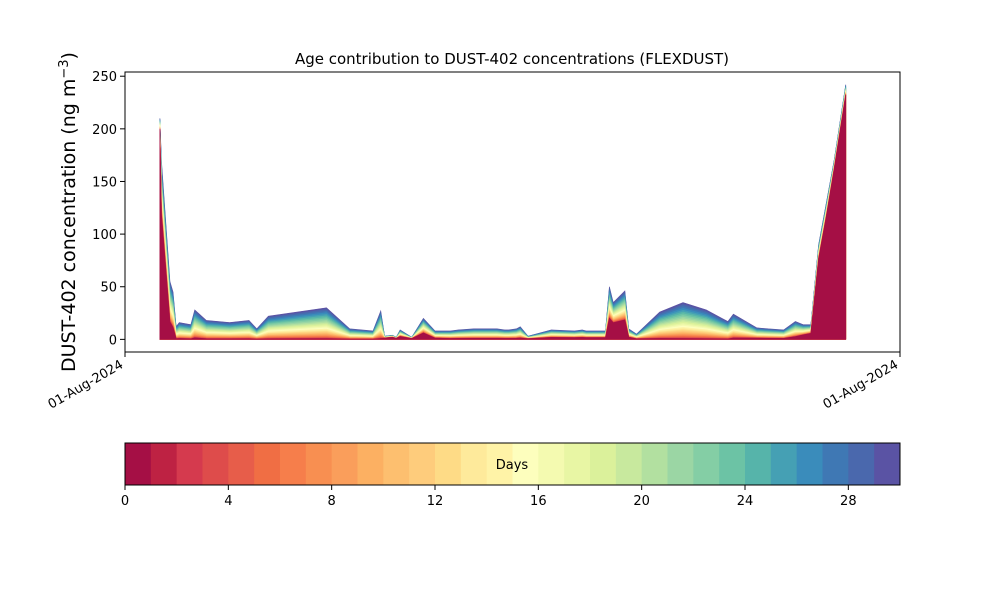 The image size is (1000, 600). I want to click on colorbar, so click(513, 464).